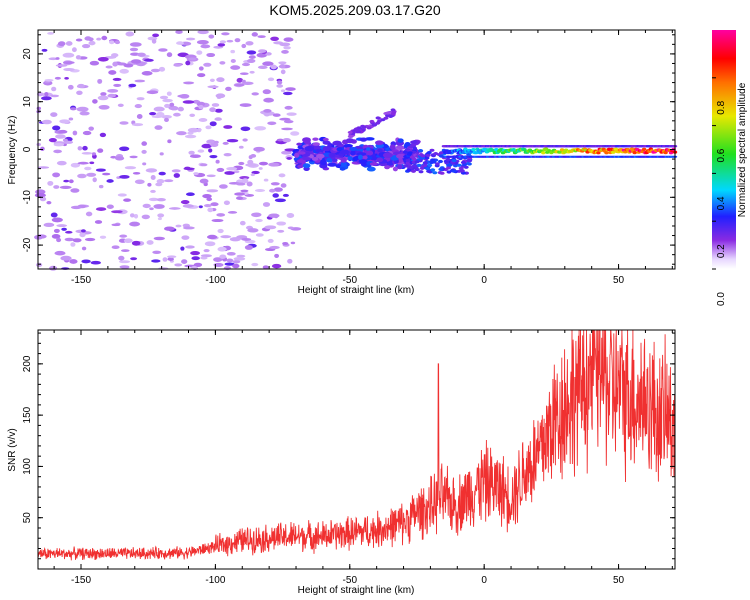 This screenshot has height=600, width=750. What do you see at coordinates (27, 518) in the screenshot?
I see `snr-yticks-label-0: 50` at bounding box center [27, 518].